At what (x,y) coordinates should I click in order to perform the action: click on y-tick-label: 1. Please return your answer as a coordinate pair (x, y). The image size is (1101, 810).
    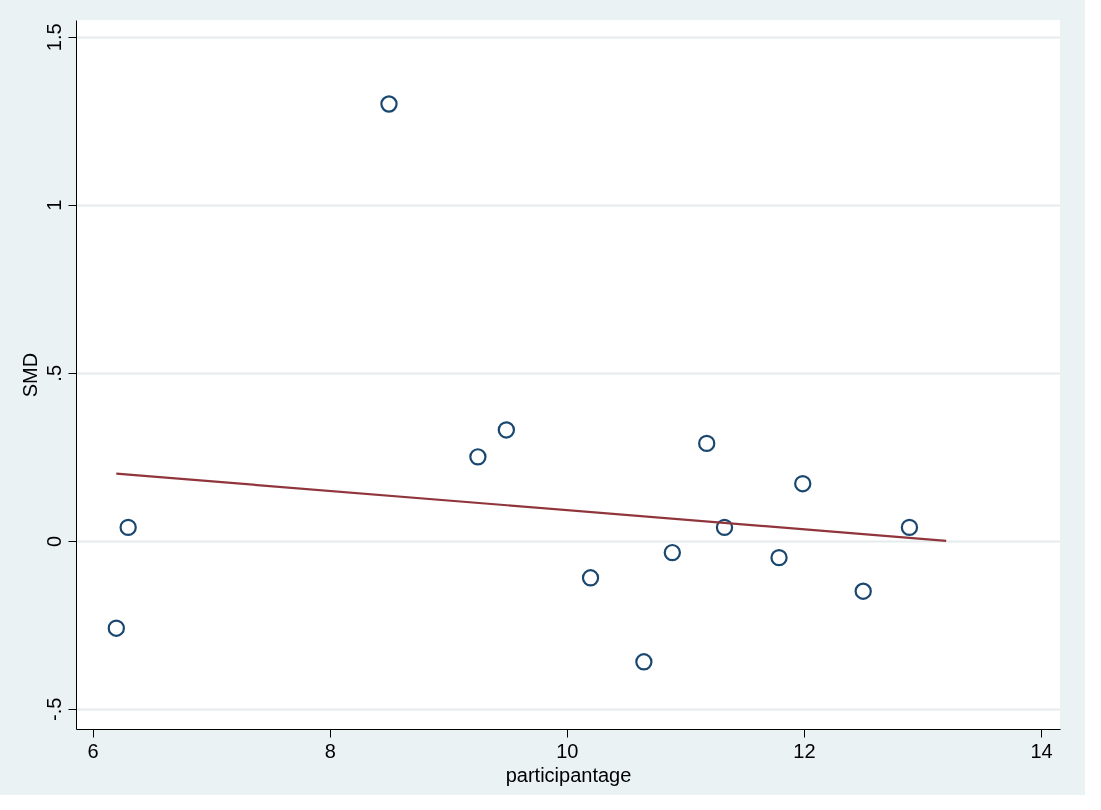
    Looking at the image, I should click on (53, 205).